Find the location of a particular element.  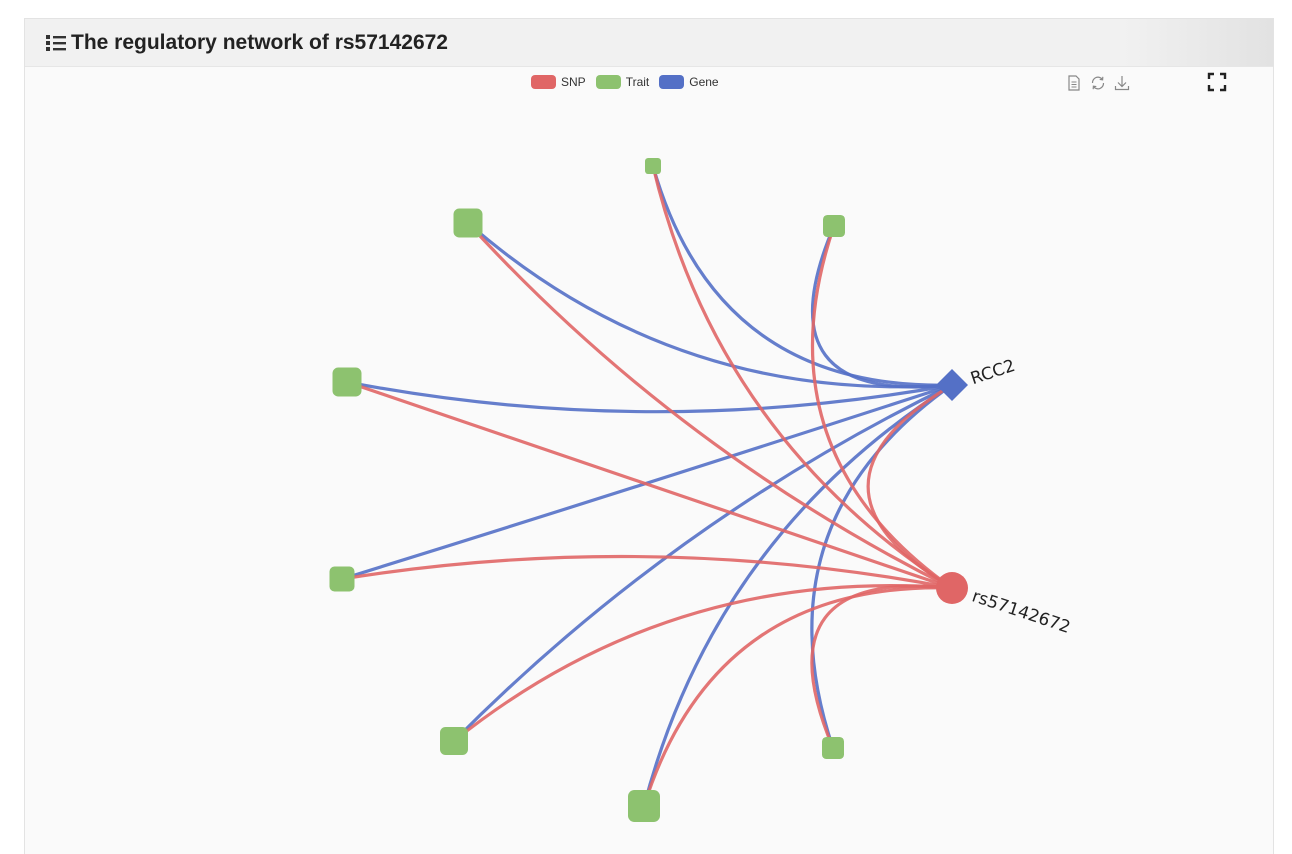

edge-RCC2-t3 is located at coordinates (881, 566).